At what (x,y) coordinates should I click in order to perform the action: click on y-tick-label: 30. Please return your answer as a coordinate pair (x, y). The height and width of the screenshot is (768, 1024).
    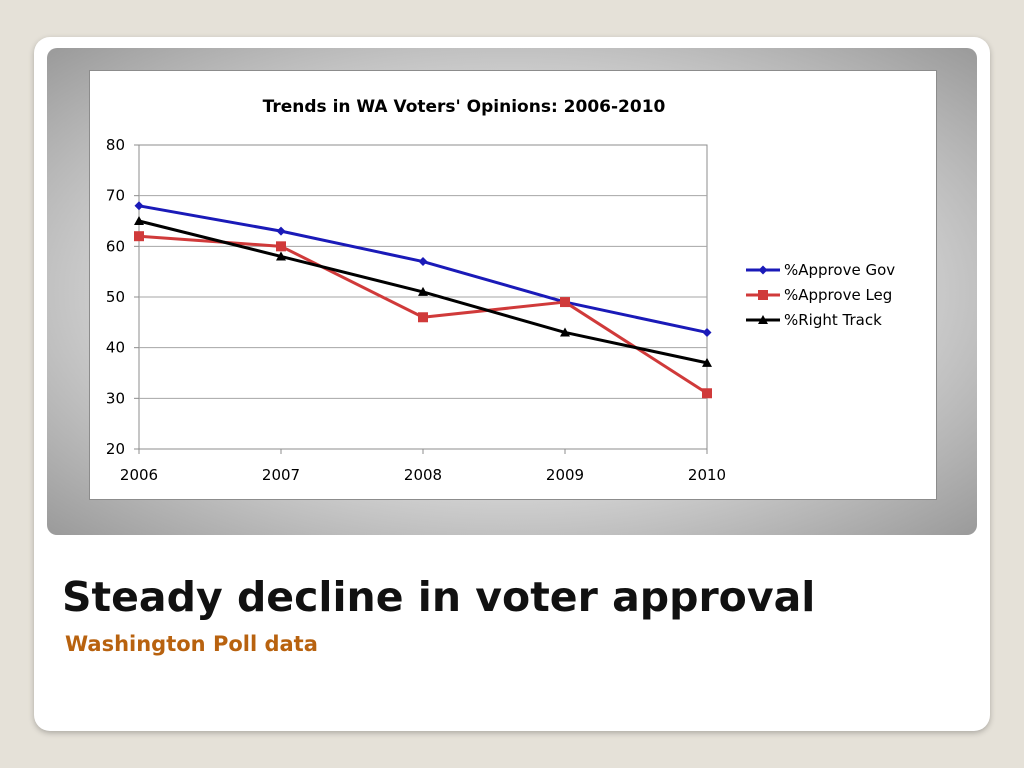
    Looking at the image, I should click on (115, 398).